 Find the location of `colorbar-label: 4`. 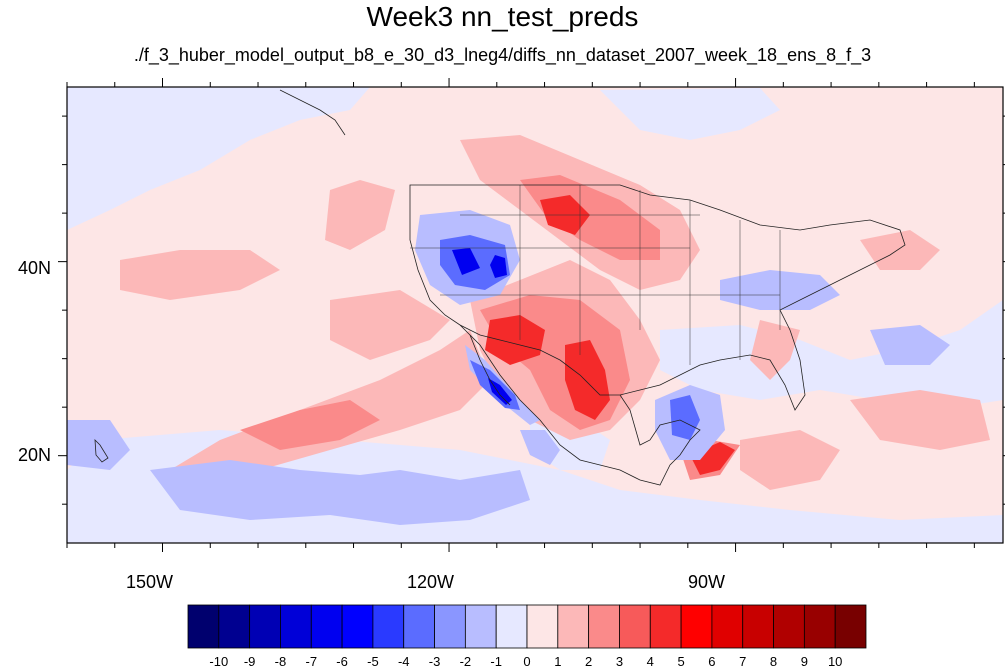

colorbar-label: 4 is located at coordinates (650, 661).